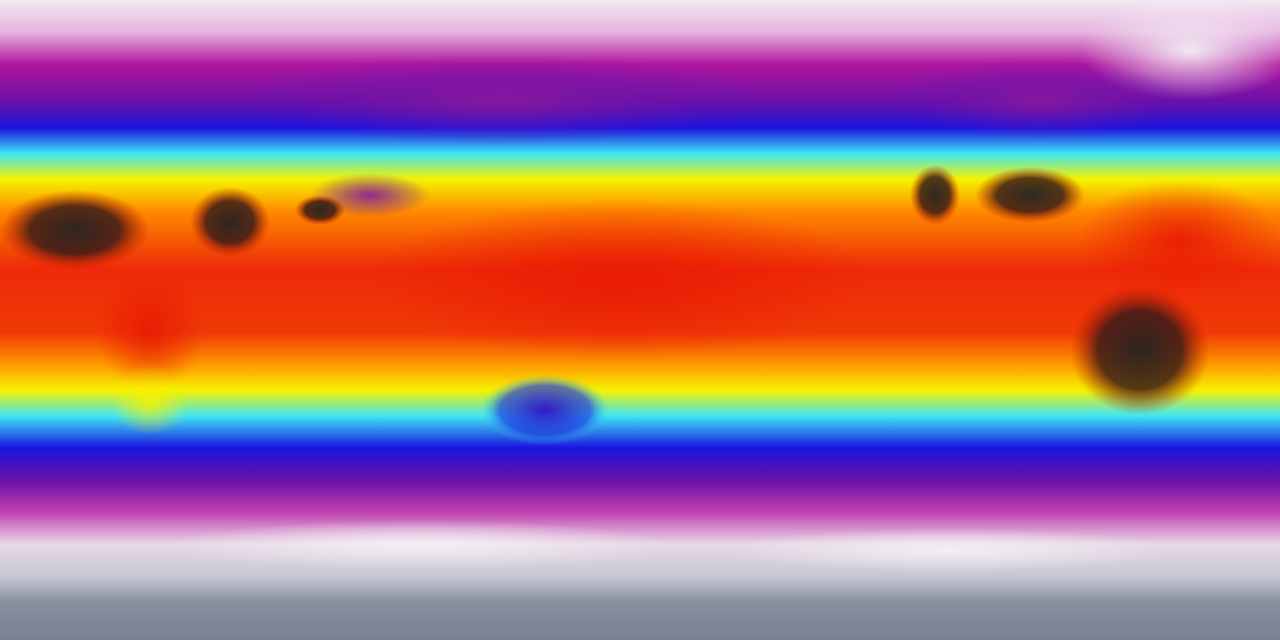 The height and width of the screenshot is (640, 1280). I want to click on sahara, so click(75, 230).